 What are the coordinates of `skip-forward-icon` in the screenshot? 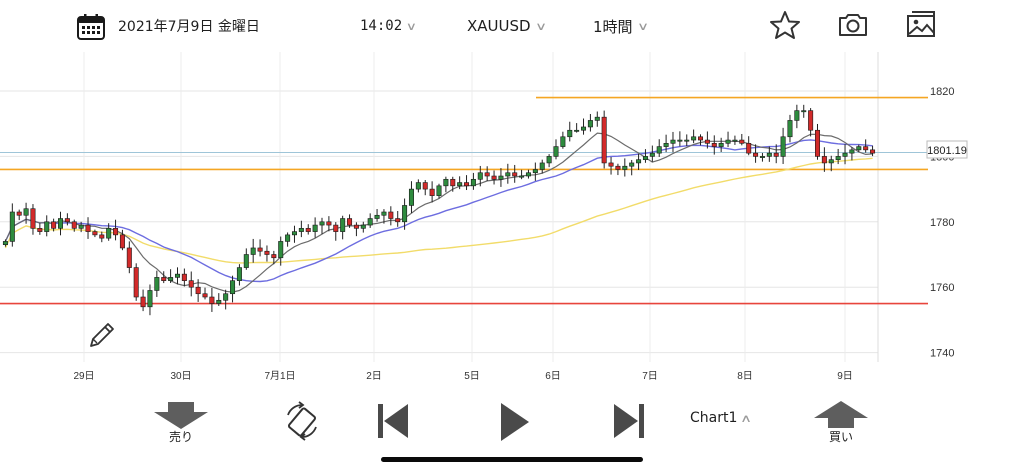 It's located at (629, 421).